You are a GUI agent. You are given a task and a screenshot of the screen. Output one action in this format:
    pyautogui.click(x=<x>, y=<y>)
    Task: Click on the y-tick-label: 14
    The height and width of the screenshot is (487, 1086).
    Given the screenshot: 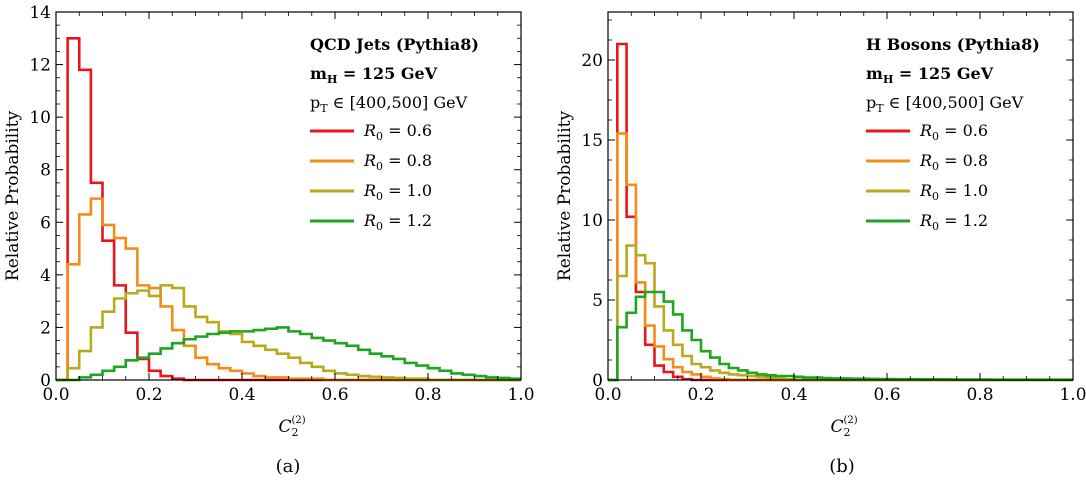 What is the action you would take?
    pyautogui.click(x=40, y=13)
    